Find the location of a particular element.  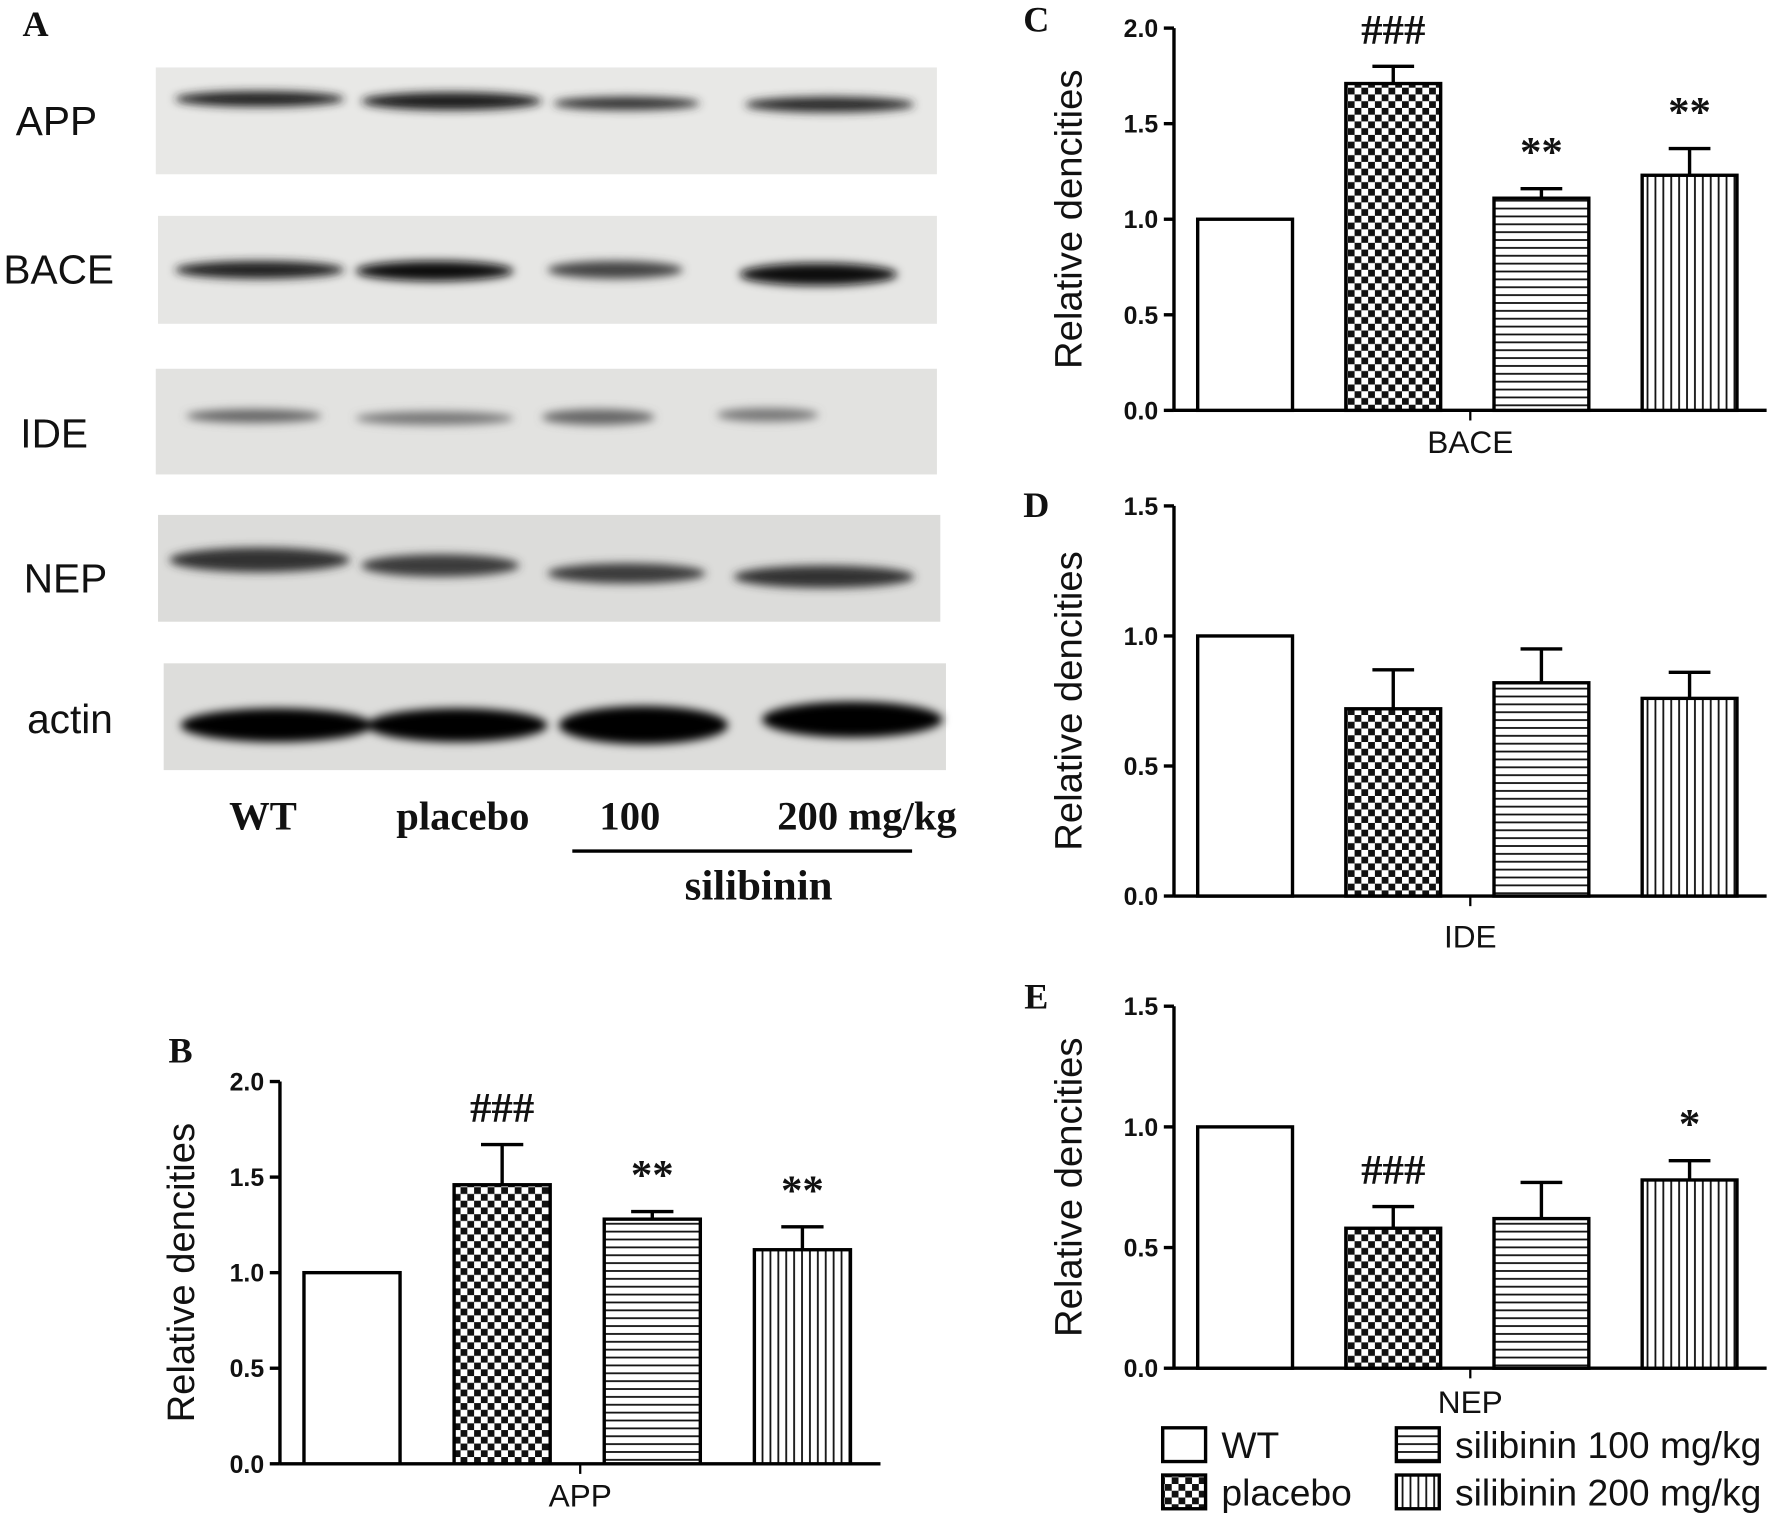

row-label: actin is located at coordinates (70, 719).